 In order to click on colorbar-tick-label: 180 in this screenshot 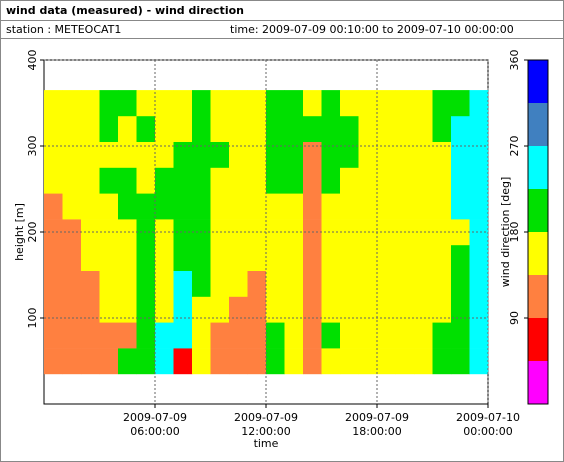, I will do `click(514, 232)`.